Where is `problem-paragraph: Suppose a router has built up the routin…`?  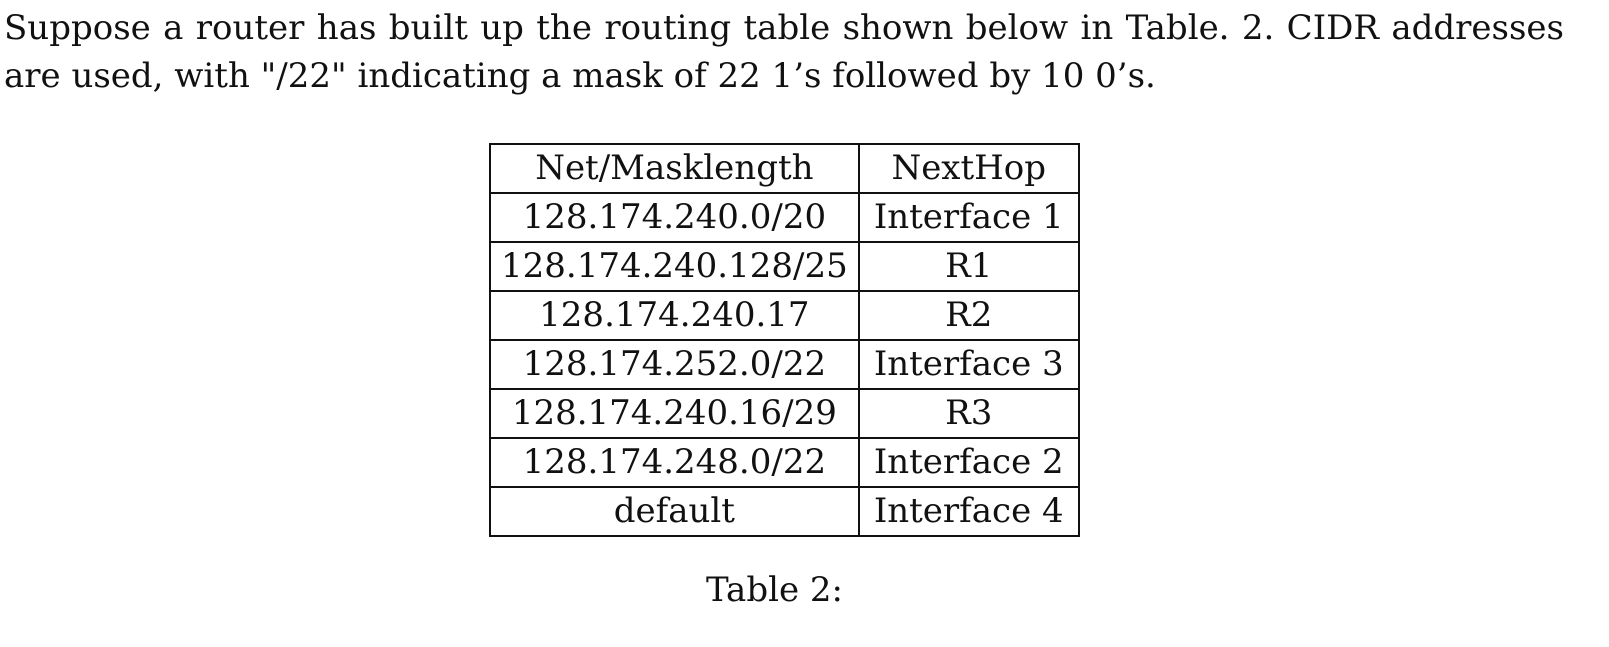 problem-paragraph: Suppose a router has built up the routin… is located at coordinates (784, 52).